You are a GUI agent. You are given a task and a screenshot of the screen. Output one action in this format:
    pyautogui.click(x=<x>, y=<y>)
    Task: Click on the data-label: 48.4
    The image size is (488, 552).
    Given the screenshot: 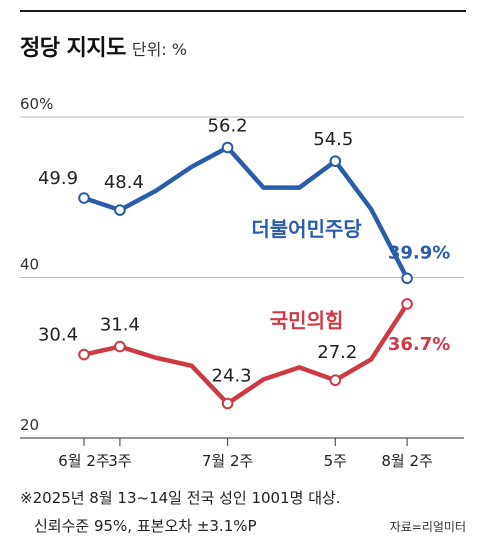 What is the action you would take?
    pyautogui.click(x=124, y=182)
    